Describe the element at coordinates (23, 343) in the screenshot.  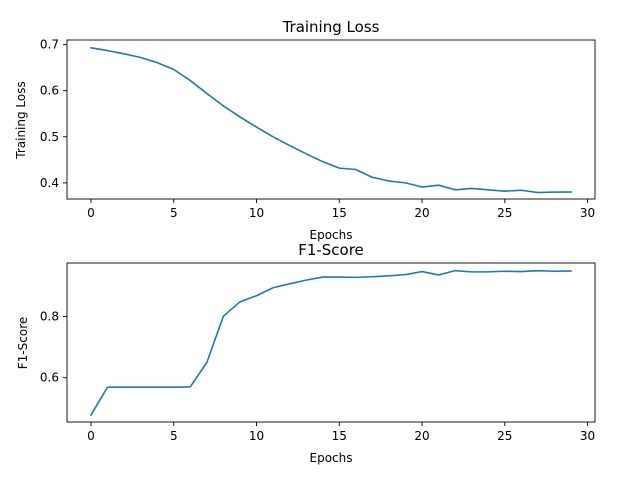
I see `f1-score-ylabel: F1-Score` at that location.